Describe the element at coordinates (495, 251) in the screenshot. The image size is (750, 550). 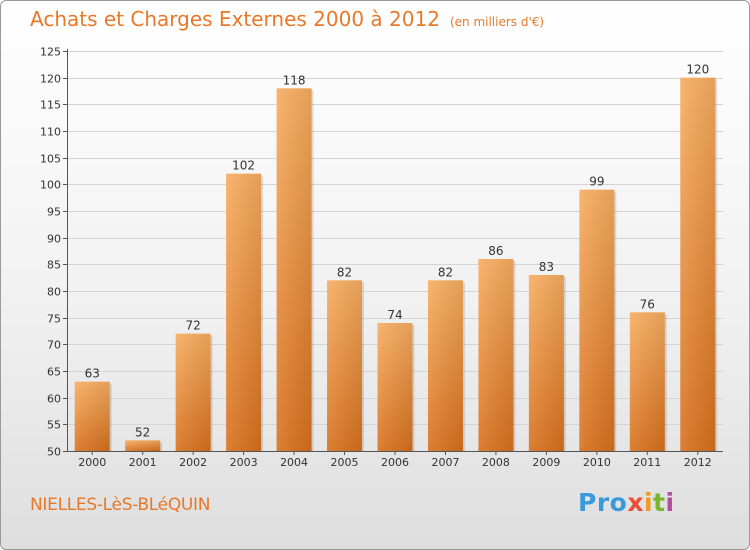
I see `bar-value-label: 86` at that location.